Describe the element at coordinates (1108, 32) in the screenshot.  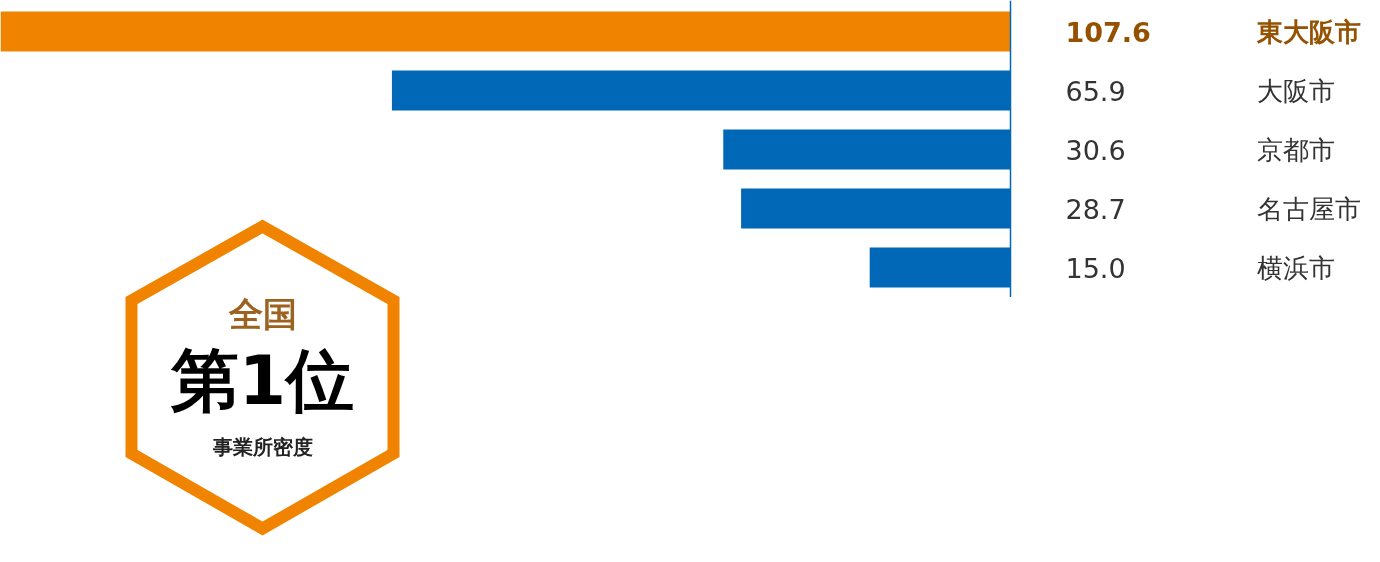
I see `data-label: 107.6` at that location.